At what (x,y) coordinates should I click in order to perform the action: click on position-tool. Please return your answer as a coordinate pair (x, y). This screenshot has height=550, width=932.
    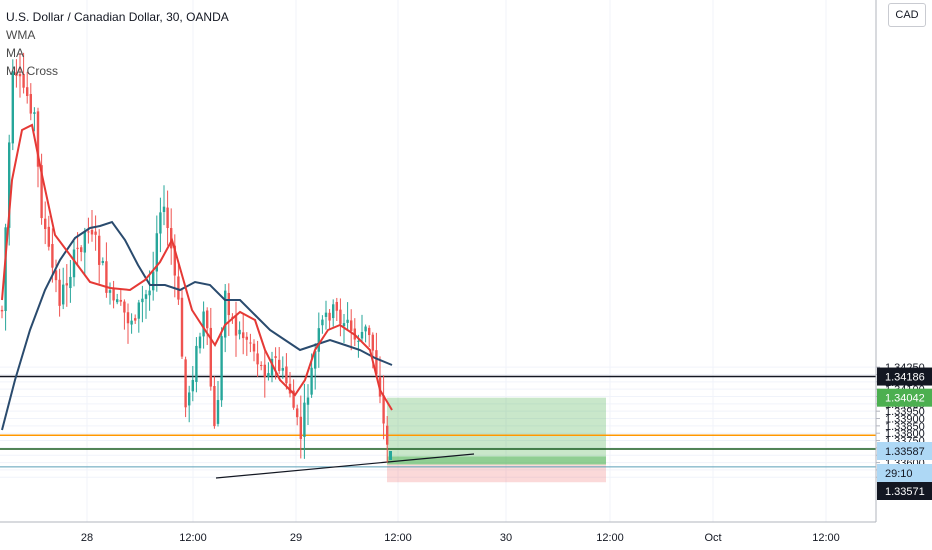
    Looking at the image, I should click on (496, 440).